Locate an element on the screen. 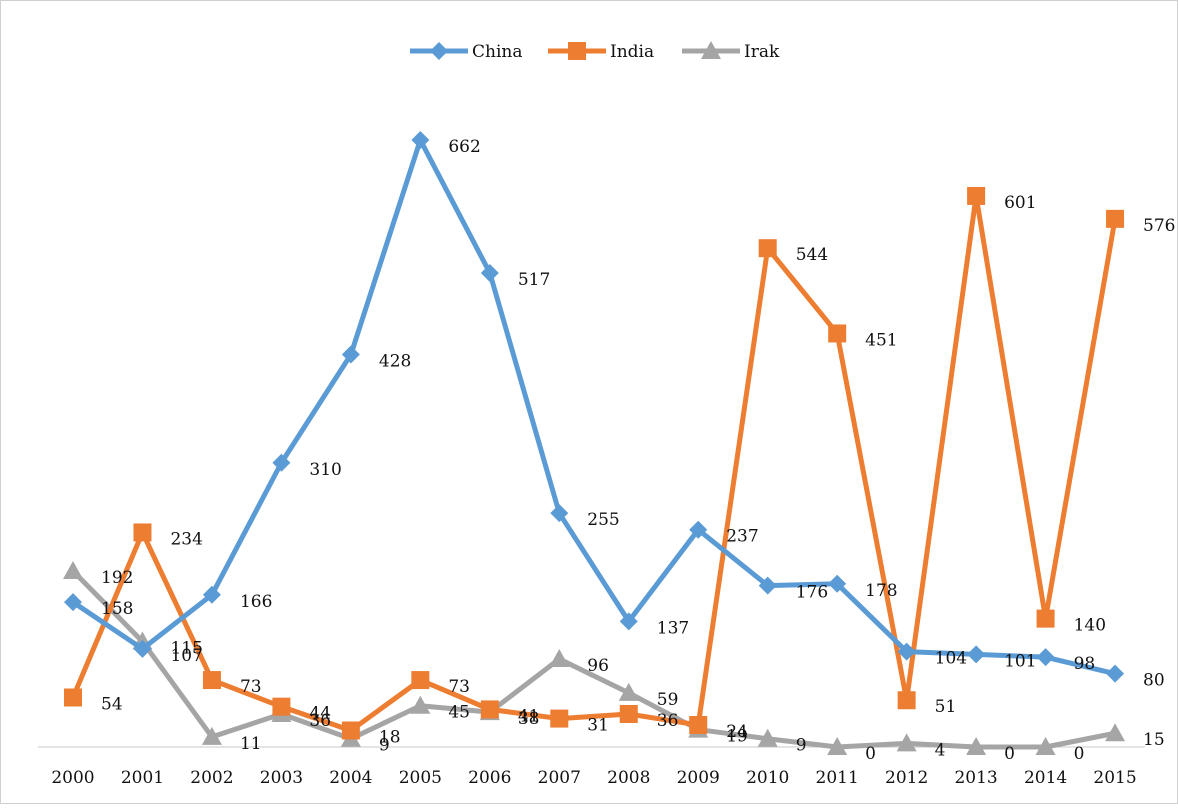 The height and width of the screenshot is (808, 1178). data-label-china-2007: 255 is located at coordinates (603, 520).